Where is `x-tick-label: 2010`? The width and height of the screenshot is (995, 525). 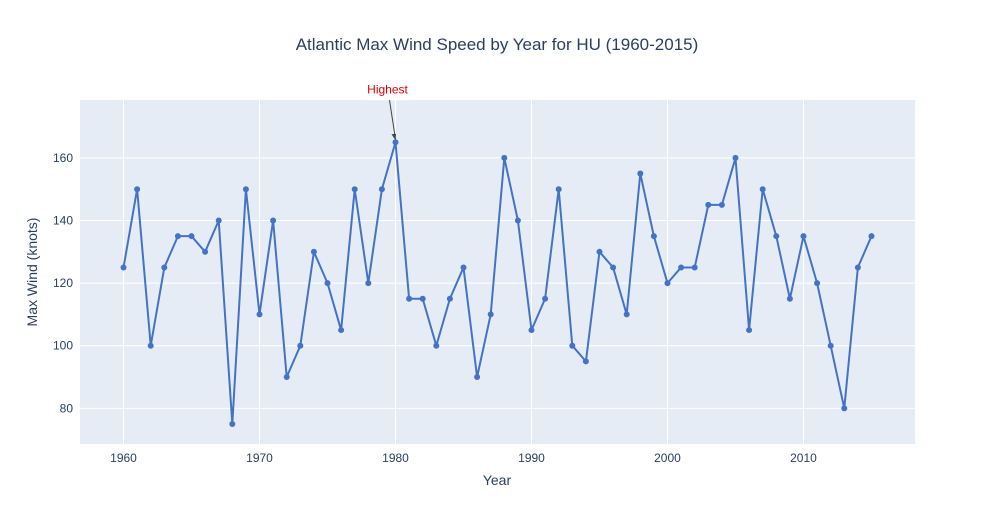 x-tick-label: 2010 is located at coordinates (803, 458).